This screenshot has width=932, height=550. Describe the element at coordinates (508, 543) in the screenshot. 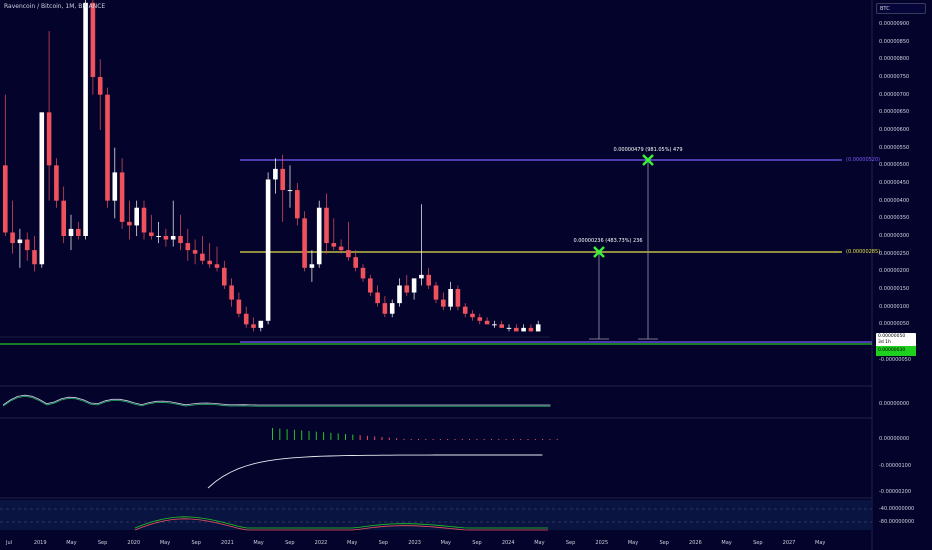

I see `time-tick-label: 2024` at that location.